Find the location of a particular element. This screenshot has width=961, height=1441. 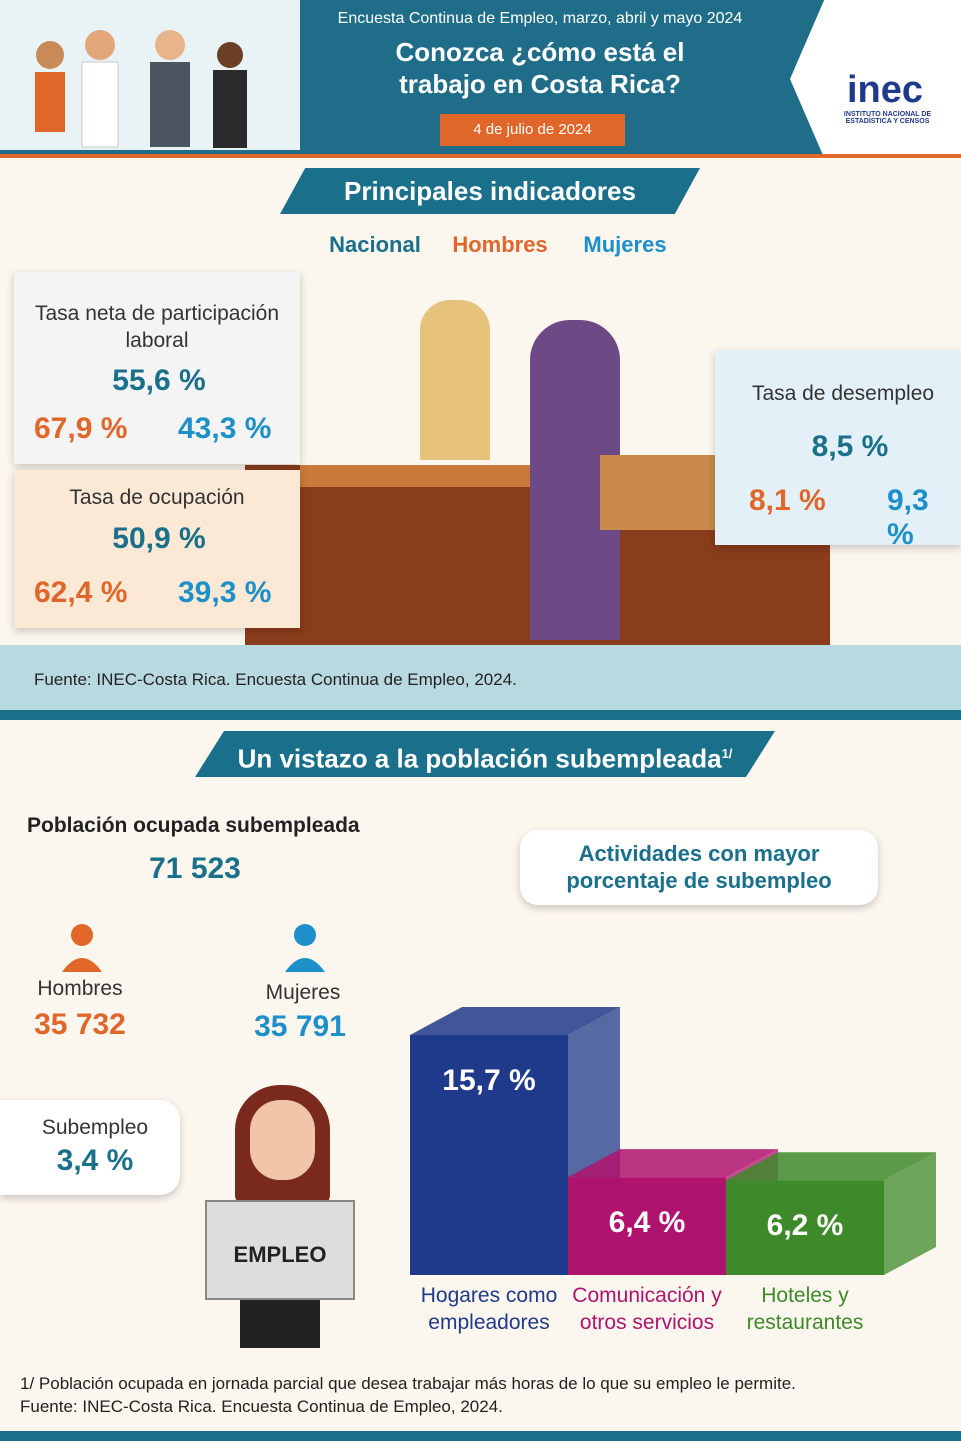

block-side is located at coordinates (910, 1213).